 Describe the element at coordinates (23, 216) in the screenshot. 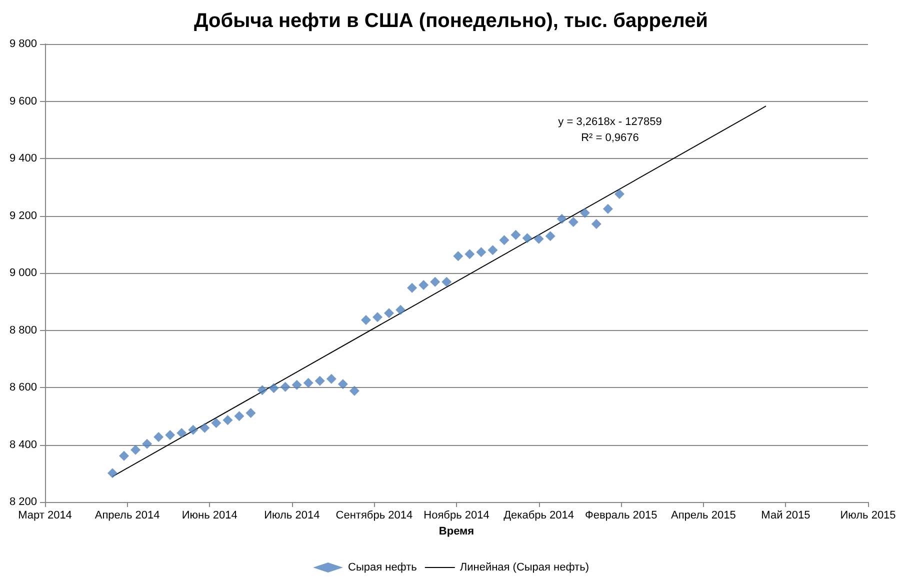

I see `y-tick-label: 9 200` at that location.